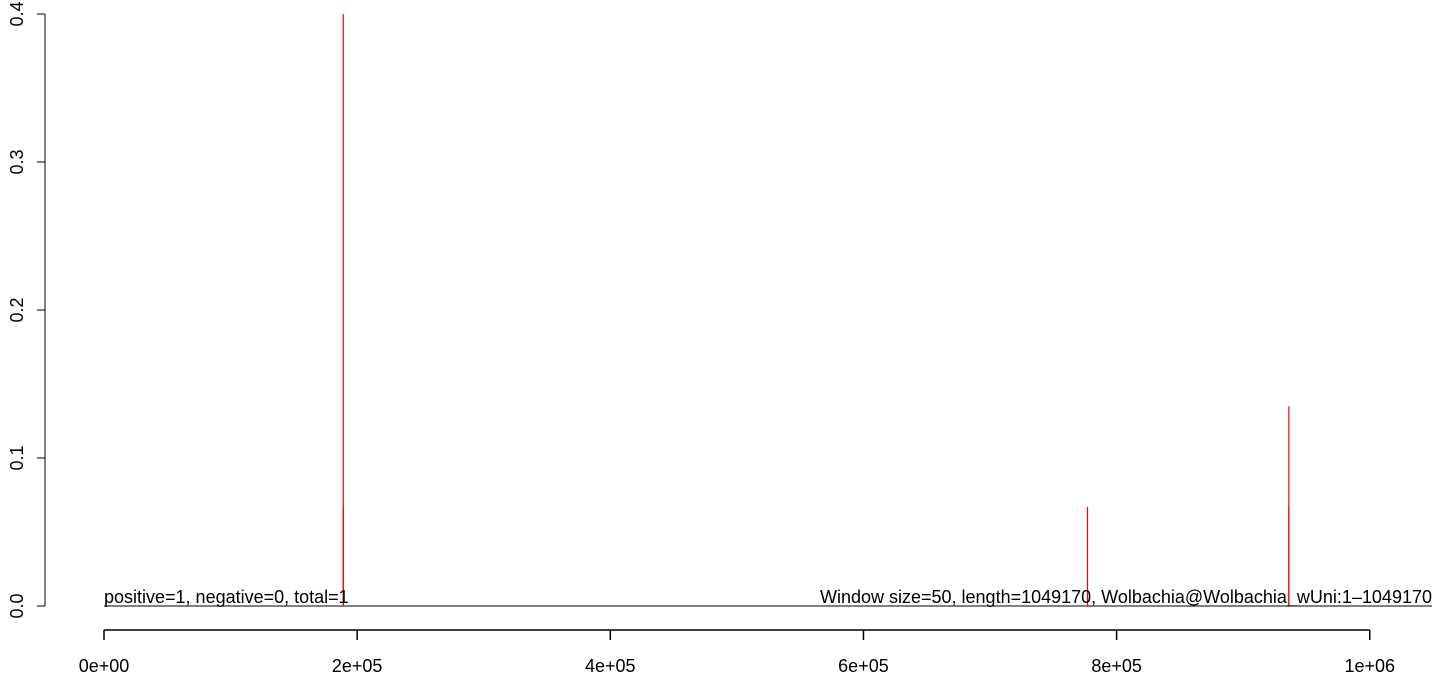 The height and width of the screenshot is (681, 1444). What do you see at coordinates (104, 666) in the screenshot?
I see `x-tick-label: 0e+00` at bounding box center [104, 666].